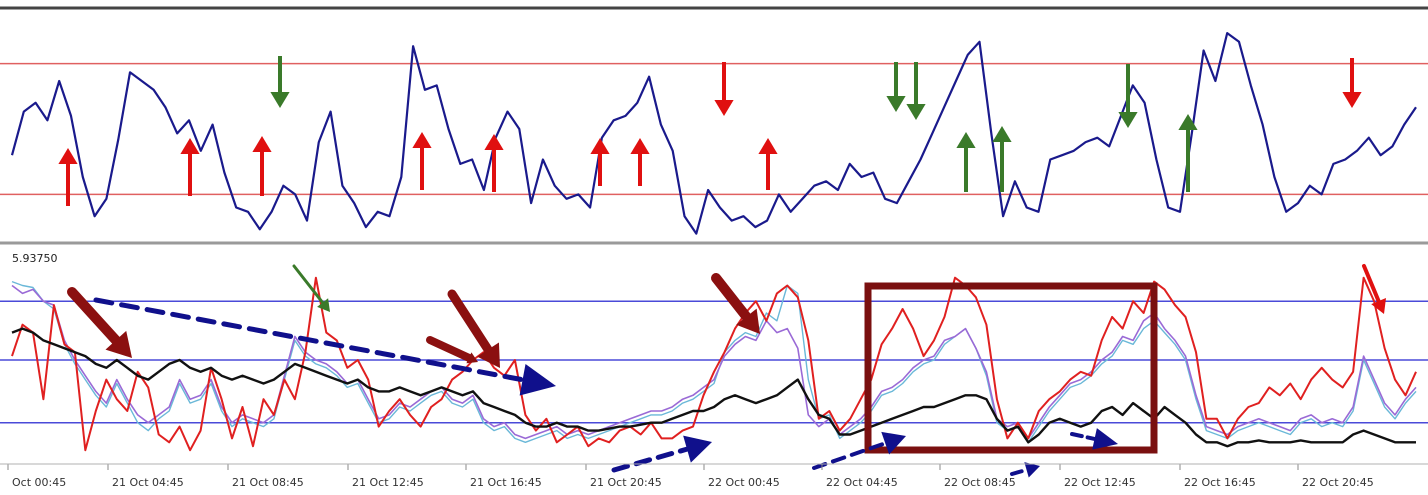  What do you see at coordinates (626, 482) in the screenshot?
I see `x-tick-label: 21 Oct 20:45` at bounding box center [626, 482].